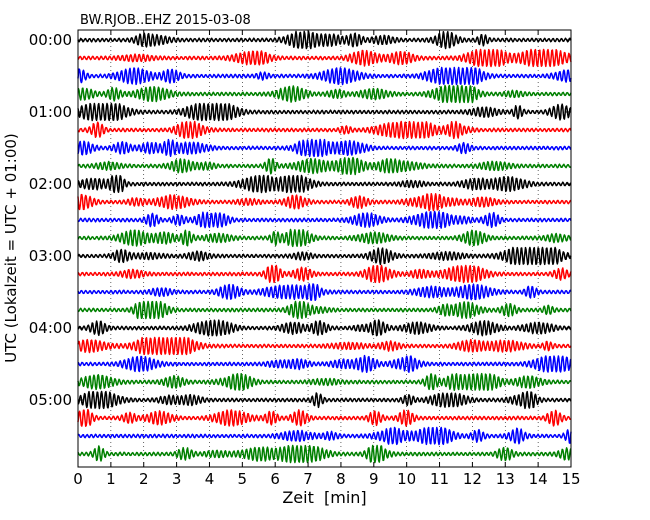 This screenshot has width=650, height=520. Describe the element at coordinates (50, 400) in the screenshot. I see `y-tick-label-5: 05:00` at that location.